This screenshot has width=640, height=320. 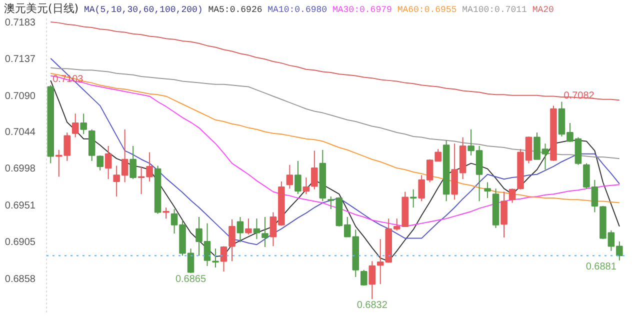 I want to click on text: MA10:0.6980, so click(x=298, y=10).